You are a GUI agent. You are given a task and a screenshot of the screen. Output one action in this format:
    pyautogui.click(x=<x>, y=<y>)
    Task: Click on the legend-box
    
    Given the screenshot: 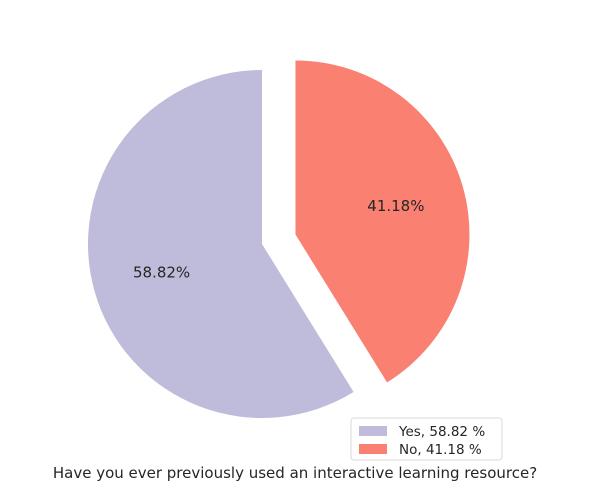 What is the action you would take?
    pyautogui.click(x=426, y=439)
    